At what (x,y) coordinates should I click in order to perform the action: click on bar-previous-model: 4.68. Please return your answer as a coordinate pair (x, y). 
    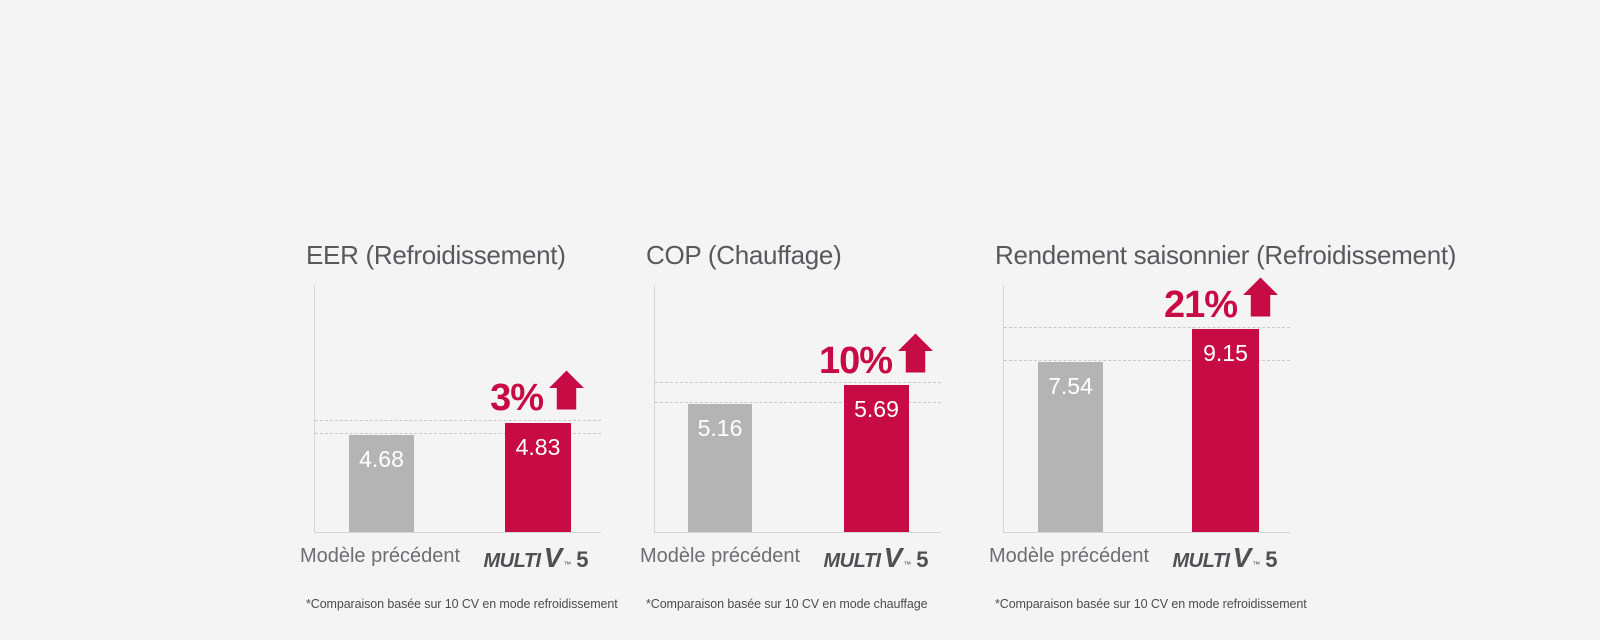
    Looking at the image, I should click on (381, 483).